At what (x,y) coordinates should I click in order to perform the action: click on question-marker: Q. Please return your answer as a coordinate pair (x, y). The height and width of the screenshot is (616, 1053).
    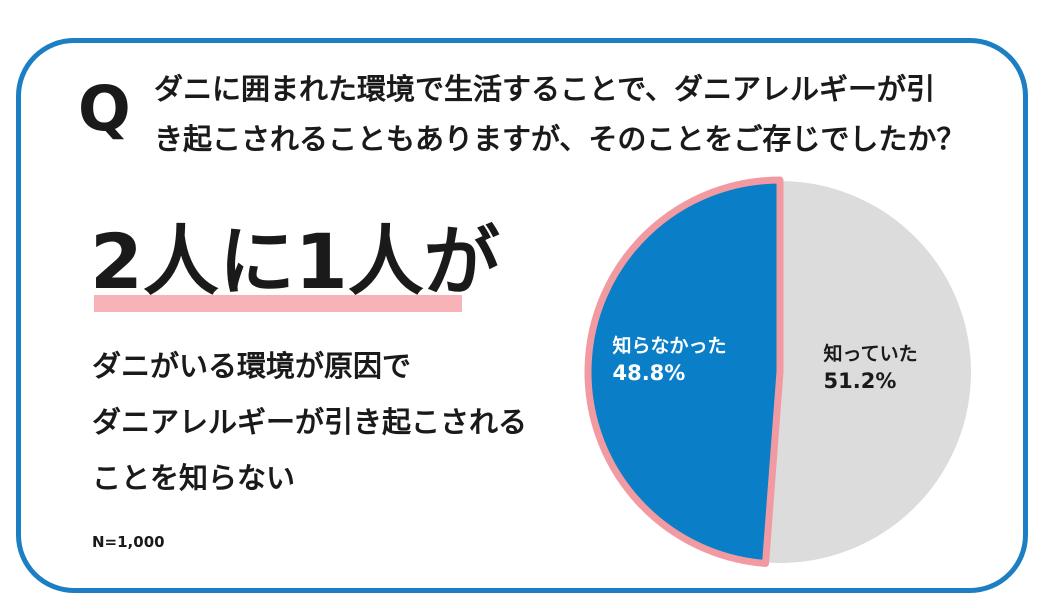
    Looking at the image, I should click on (104, 108).